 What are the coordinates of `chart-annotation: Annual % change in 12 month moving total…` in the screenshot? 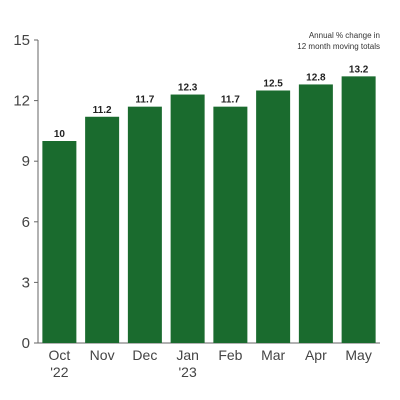 It's located at (338, 41).